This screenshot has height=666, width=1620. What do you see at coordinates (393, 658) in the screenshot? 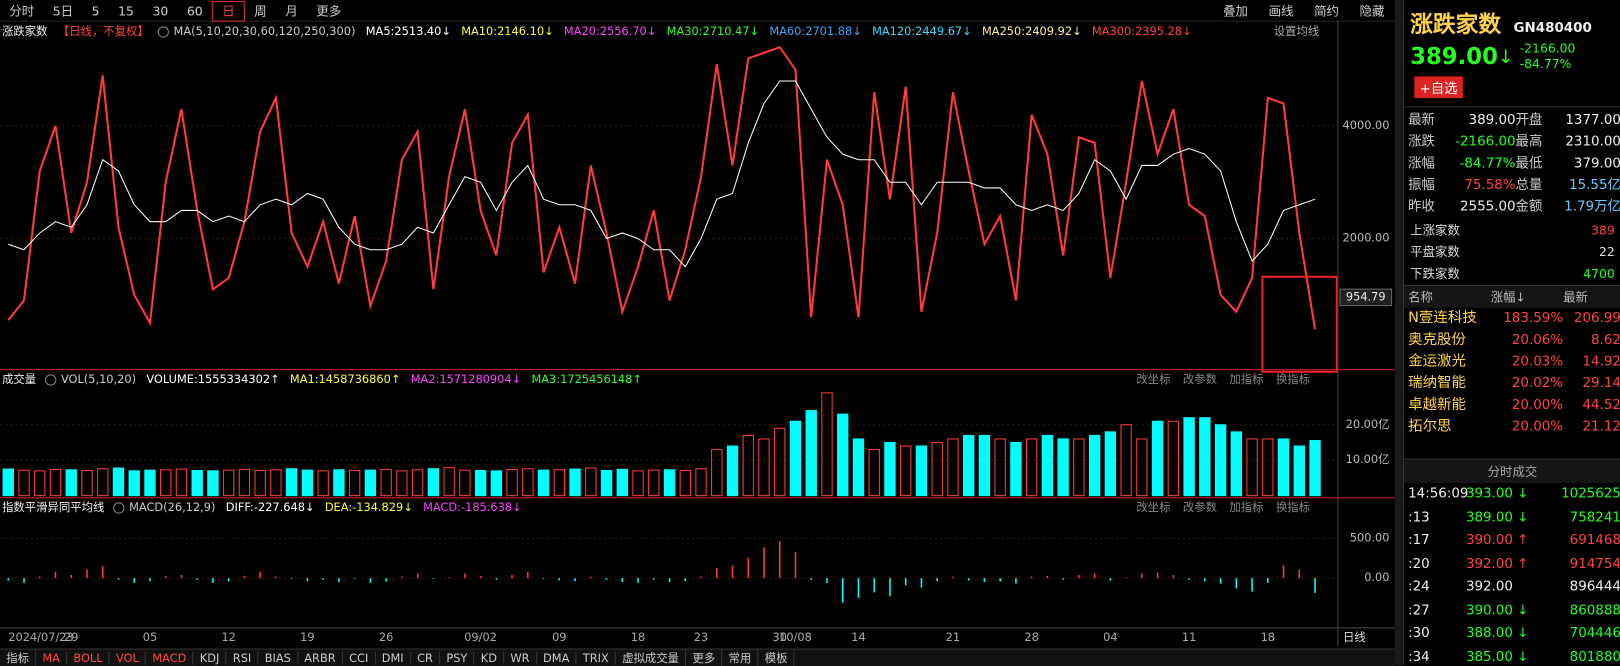
I see `indicator-tab: DMI` at bounding box center [393, 658].